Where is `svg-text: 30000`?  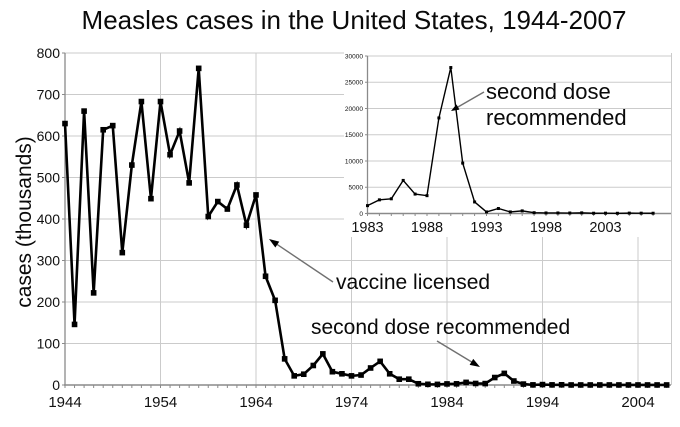
svg-text: 30000 is located at coordinates (354, 56).